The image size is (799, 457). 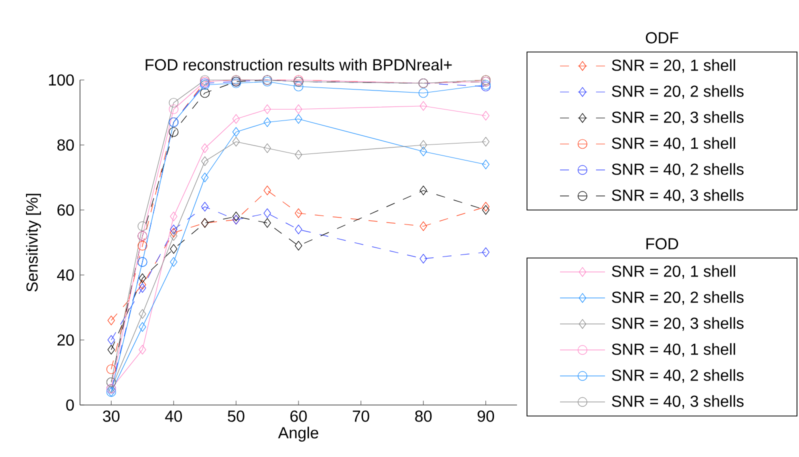 I want to click on y-tick-label: 60, so click(x=65, y=210).